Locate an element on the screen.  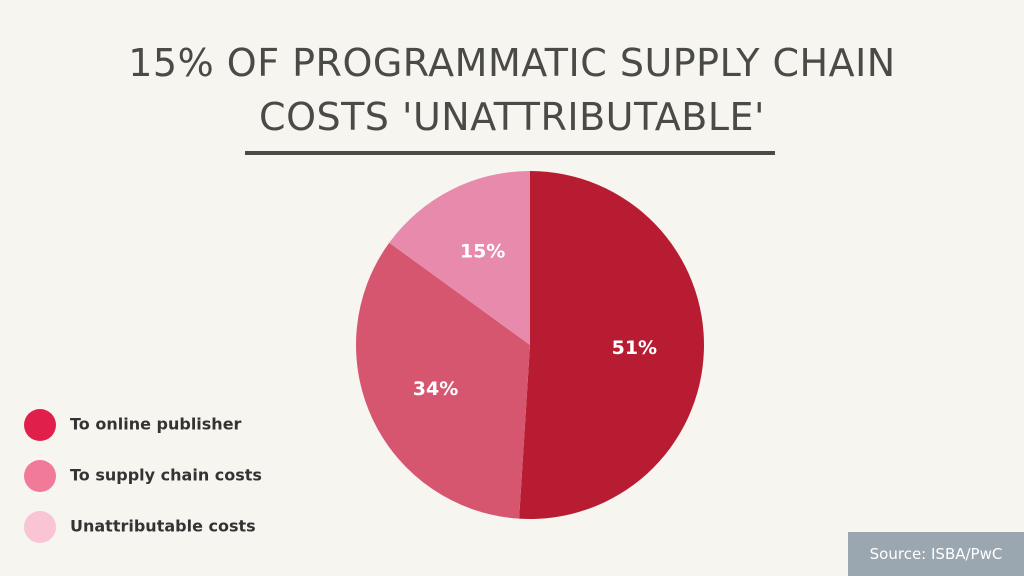
source: Source: ISBA/PwC is located at coordinates (936, 554).